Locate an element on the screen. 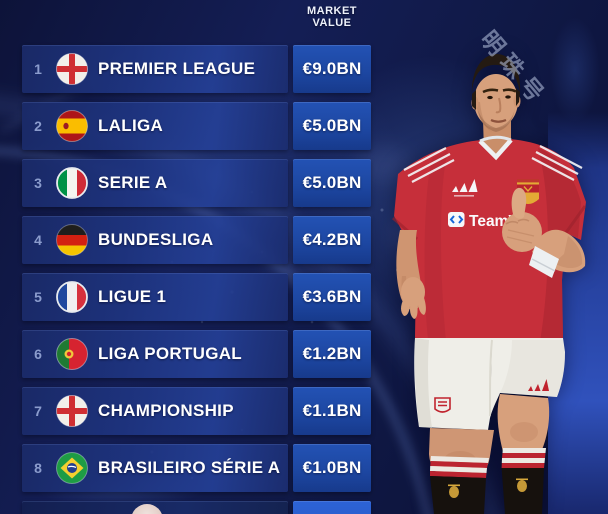 Image resolution: width=608 pixels, height=514 pixels. market-value-text: €9.0BN is located at coordinates (332, 68).